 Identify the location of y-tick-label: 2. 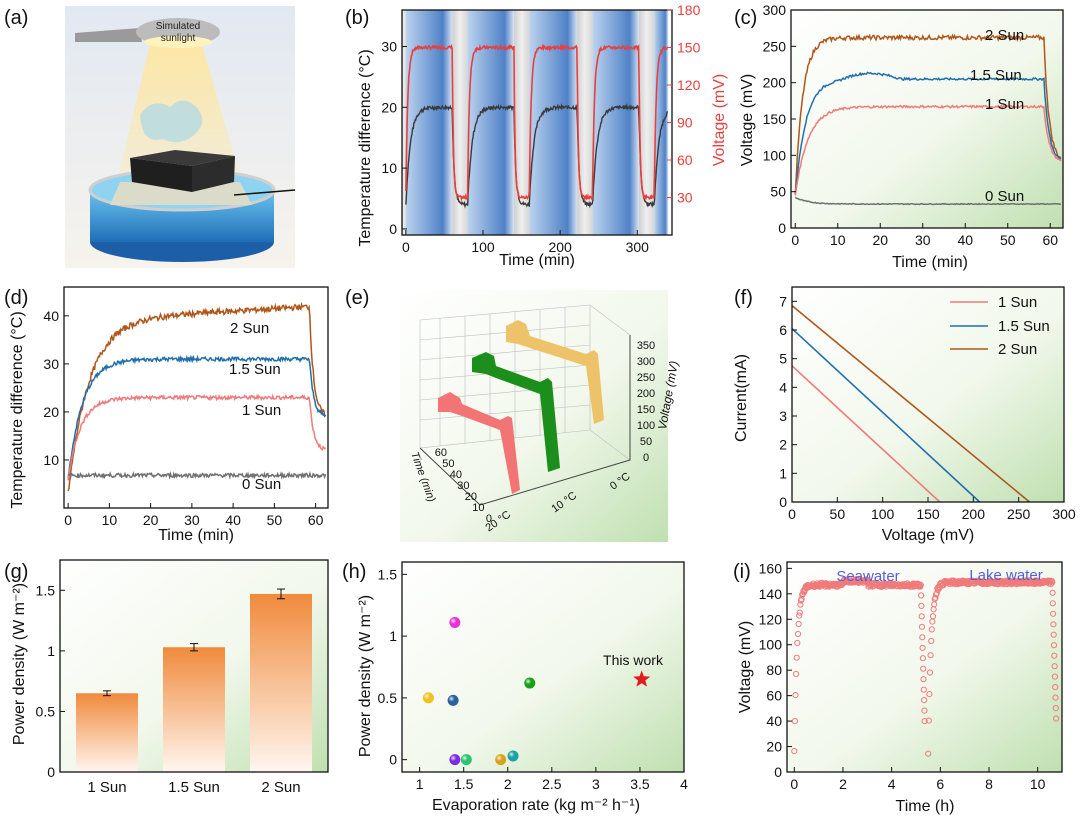
(783, 445).